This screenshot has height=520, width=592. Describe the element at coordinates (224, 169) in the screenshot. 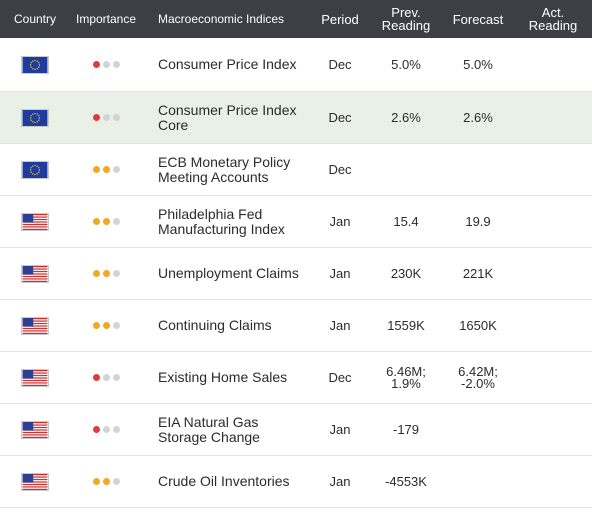

I see `indicator-name: ECB Monetary Policy Meeting Accounts` at that location.